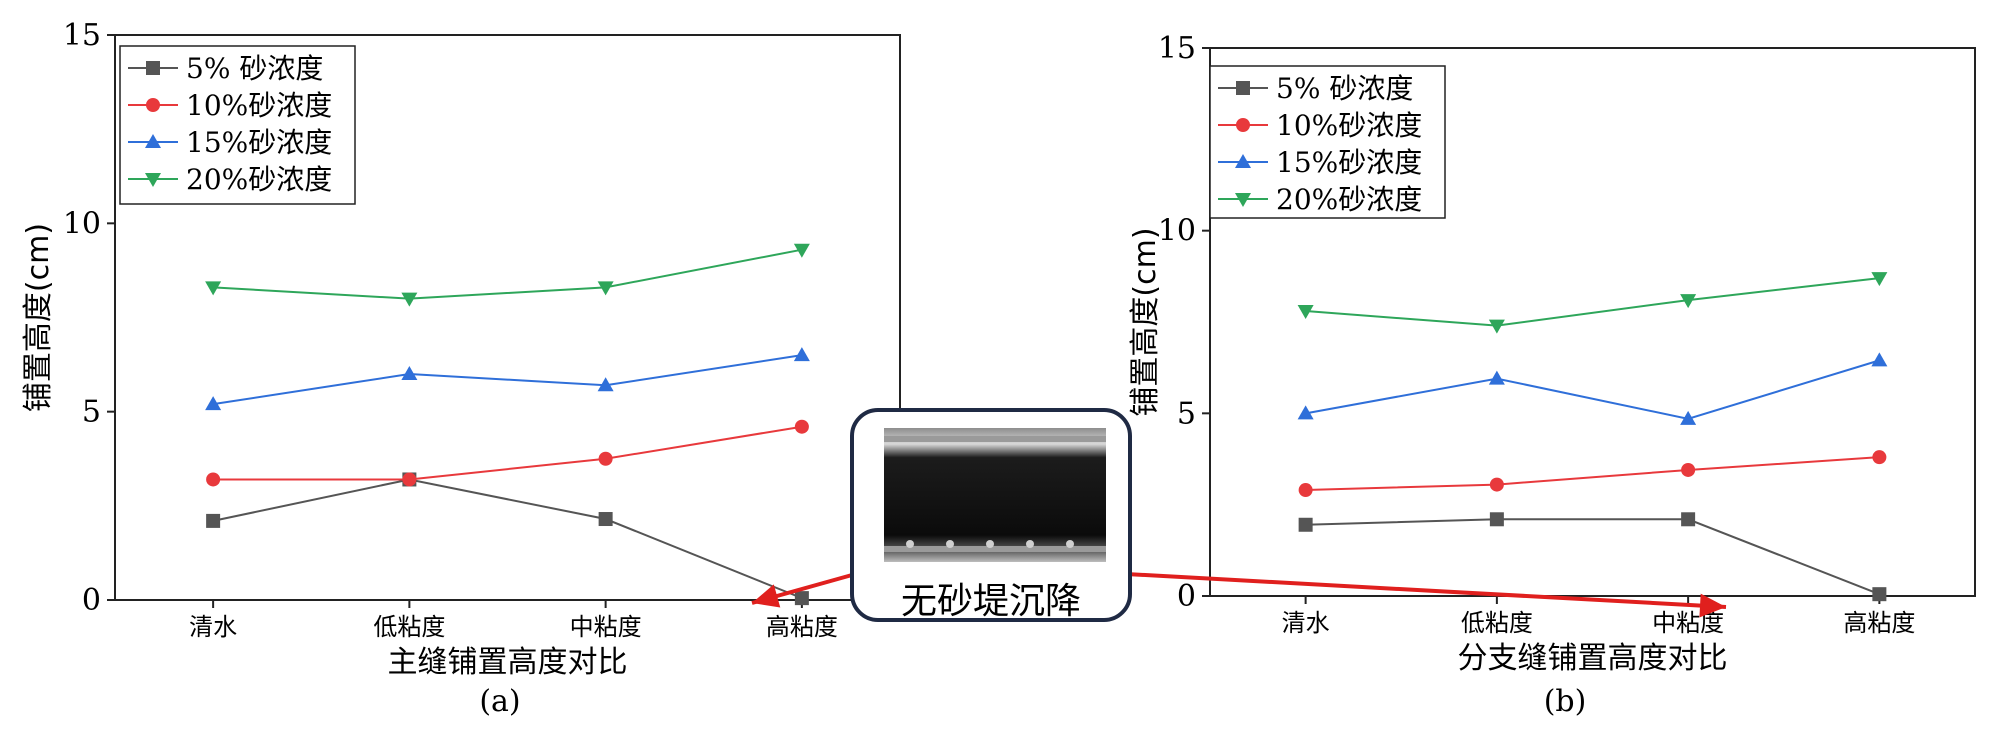 The width and height of the screenshot is (2000, 732). What do you see at coordinates (1712, 605) in the screenshot?
I see `arrow-right-head` at bounding box center [1712, 605].